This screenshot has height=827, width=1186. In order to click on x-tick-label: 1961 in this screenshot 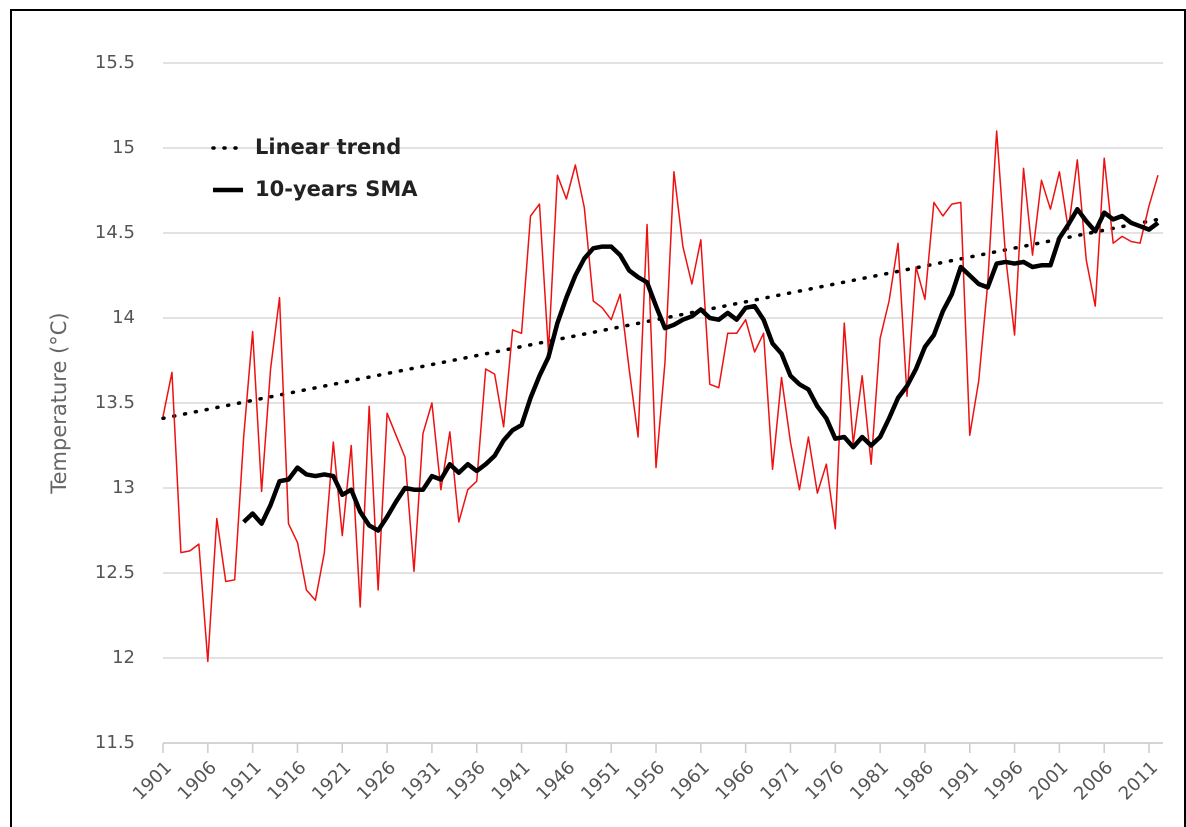, I will do `click(690, 780)`.